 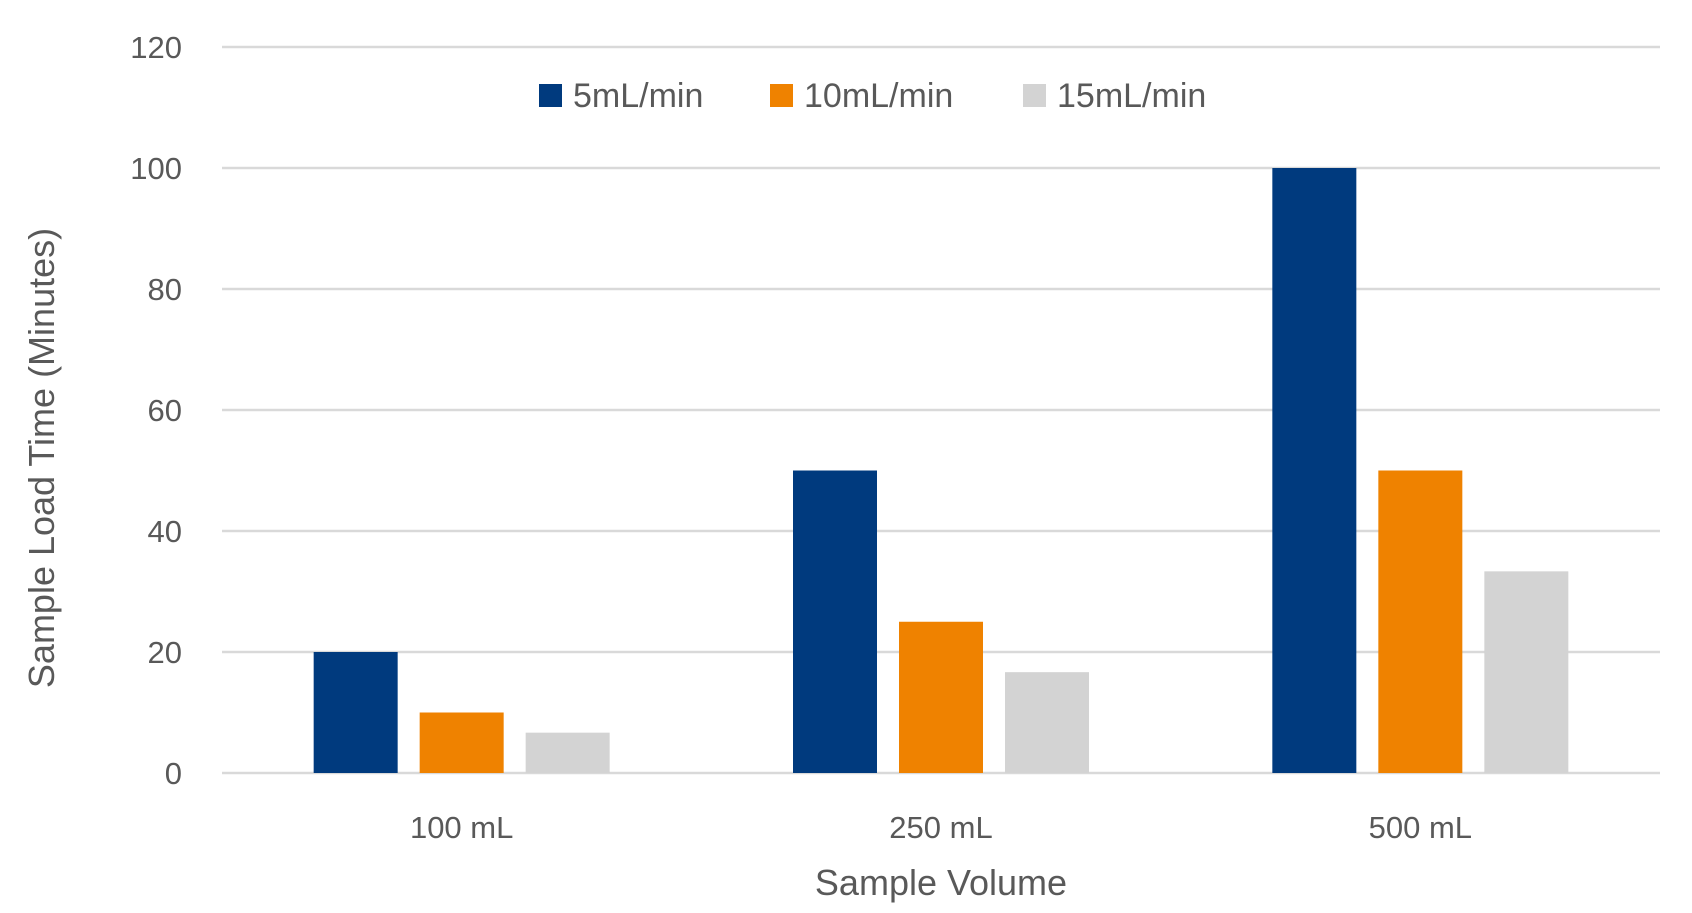 I want to click on legend: 5mL/min 10mL/min 15mL/min, so click(x=872, y=96).